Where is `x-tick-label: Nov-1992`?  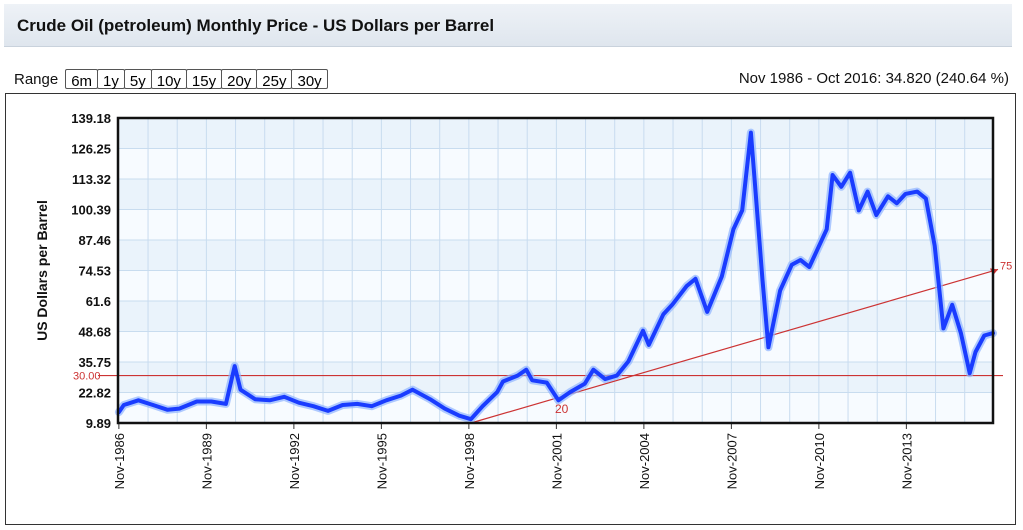 x-tick-label: Nov-1992 is located at coordinates (294, 461).